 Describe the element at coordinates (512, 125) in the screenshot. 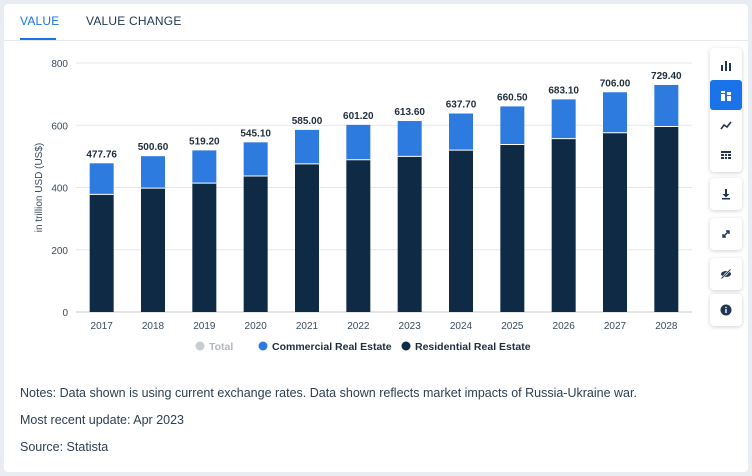

I see `bar-commercial-2025` at that location.